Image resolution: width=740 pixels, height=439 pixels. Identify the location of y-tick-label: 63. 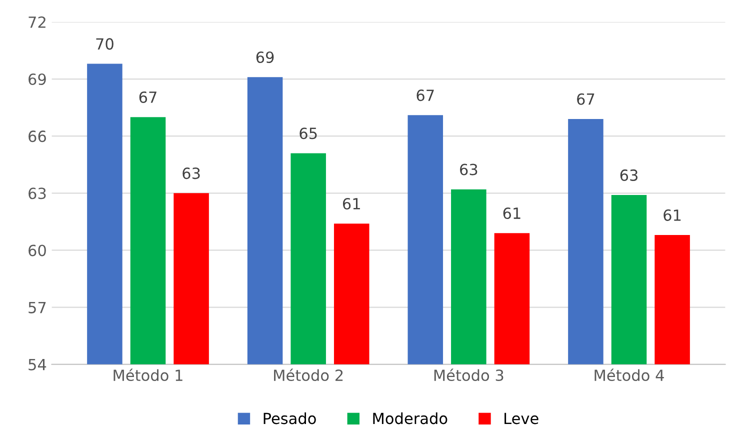
(37, 194).